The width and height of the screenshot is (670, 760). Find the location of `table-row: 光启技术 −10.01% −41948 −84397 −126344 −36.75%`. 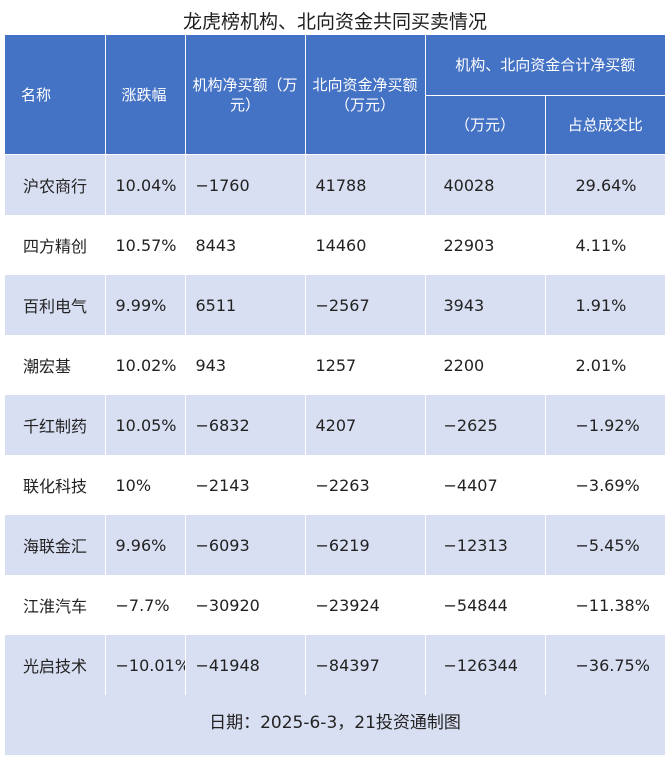

table-row: 光启技术 −10.01% −41948 −84397 −126344 −36.75% is located at coordinates (335, 665).